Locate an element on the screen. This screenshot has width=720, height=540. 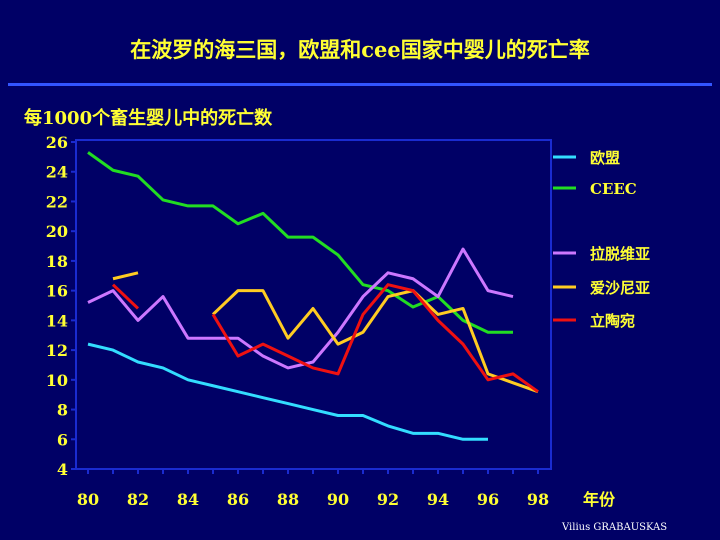
y-tick-label: 12 is located at coordinates (57, 350).